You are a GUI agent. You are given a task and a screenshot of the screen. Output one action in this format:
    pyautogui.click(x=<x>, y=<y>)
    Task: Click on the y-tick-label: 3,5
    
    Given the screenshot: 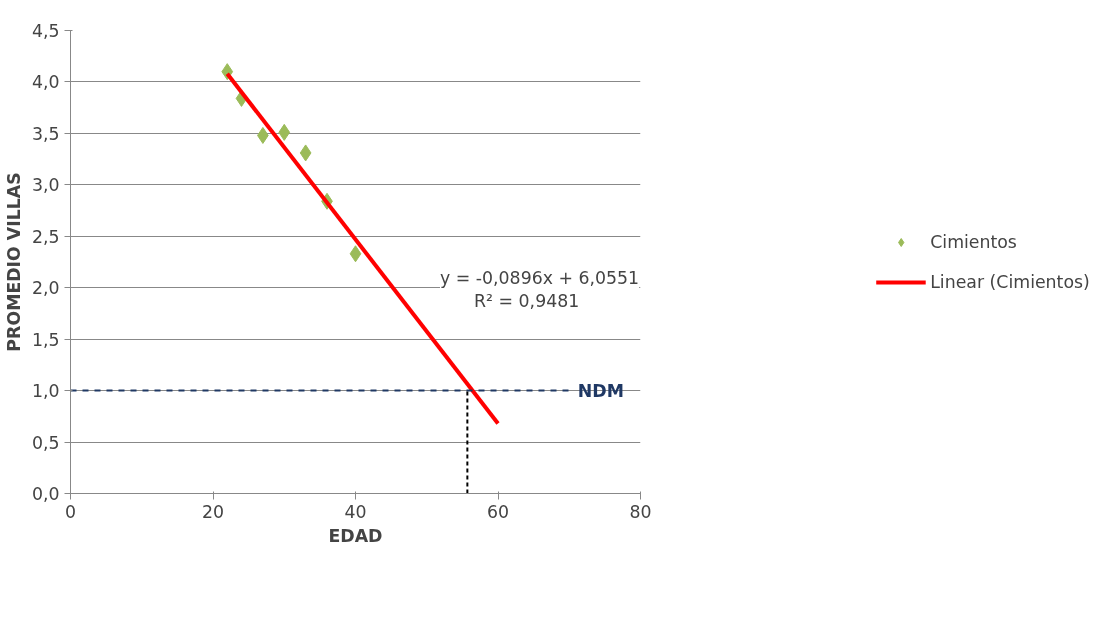 What is the action you would take?
    pyautogui.click(x=45, y=133)
    